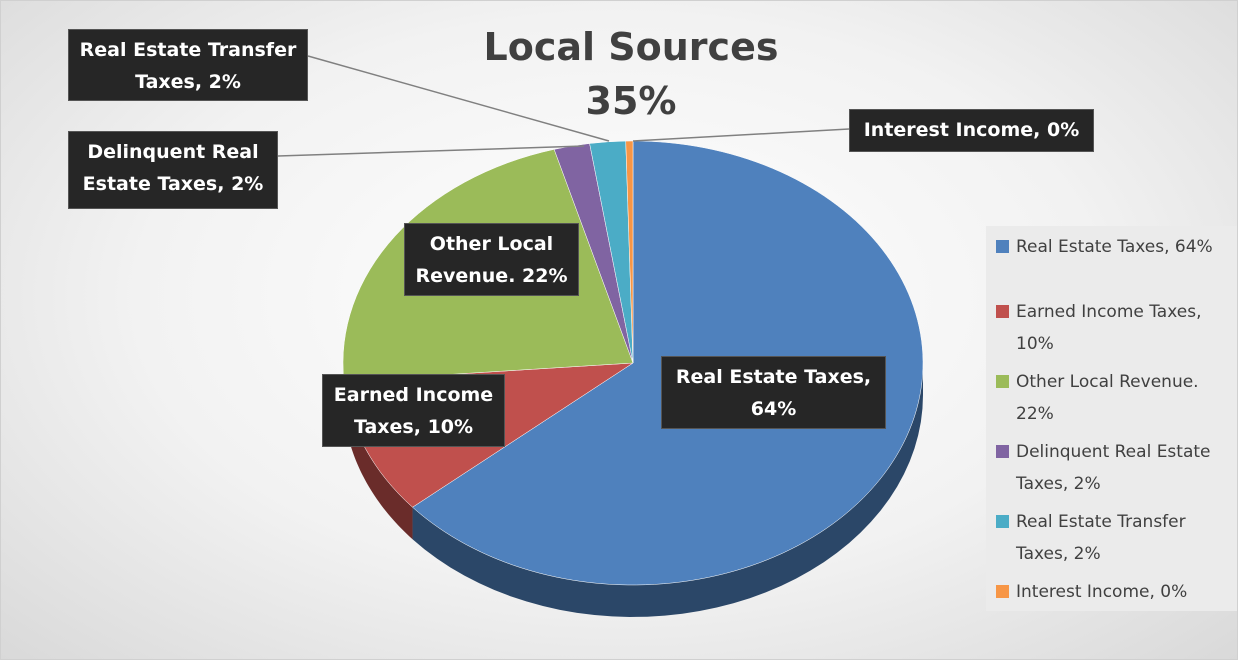 This screenshot has width=1238, height=660. Describe the element at coordinates (631, 101) in the screenshot. I see `chart-subtitle: 35%` at that location.